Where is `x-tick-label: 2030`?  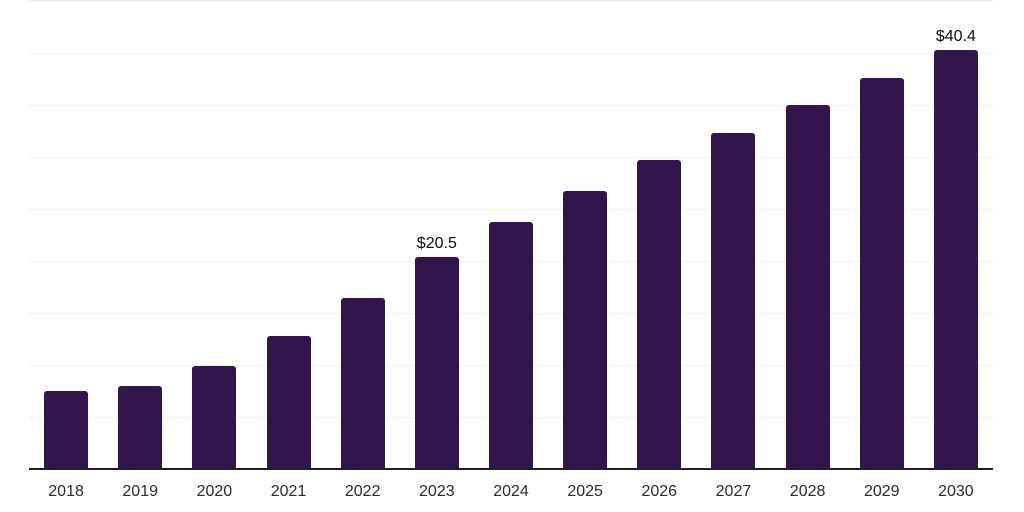
x-tick-label: 2030 is located at coordinates (956, 491).